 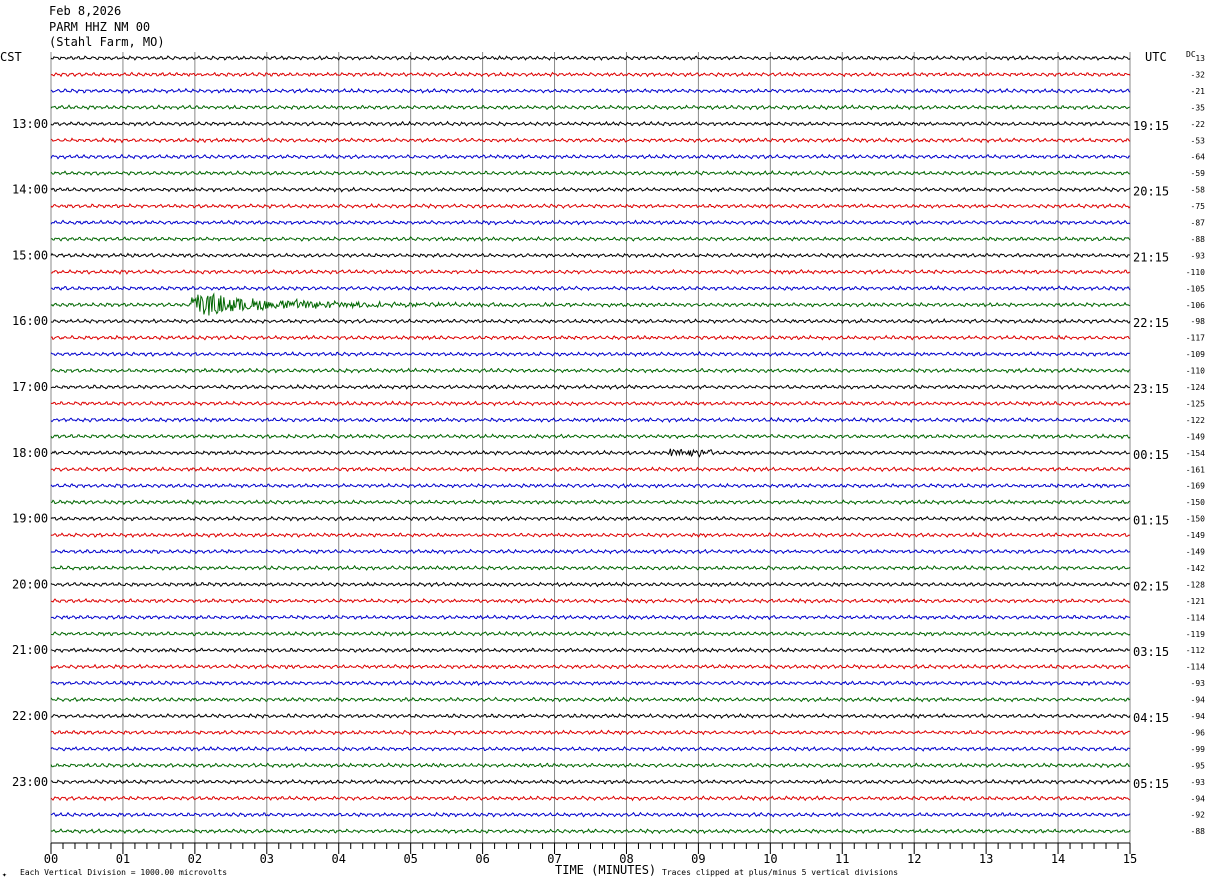 What do you see at coordinates (1151, 192) in the screenshot?
I see `right-hour-label: 20:15` at bounding box center [1151, 192].